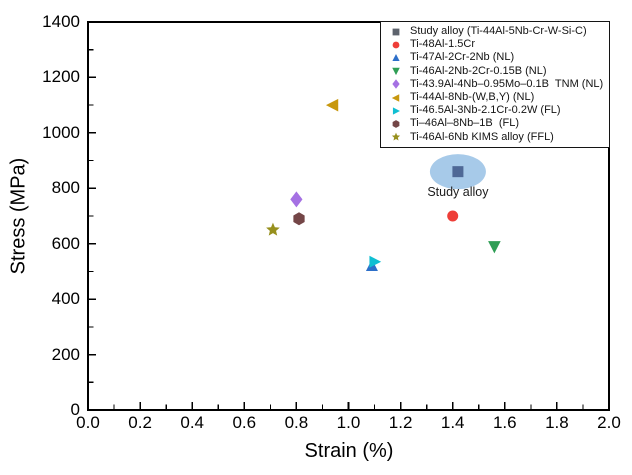 This screenshot has height=475, width=632. I want to click on legend-item: Study alloy (Ti-44Al-5Nb-Cr-W-Si-C), so click(495, 31).